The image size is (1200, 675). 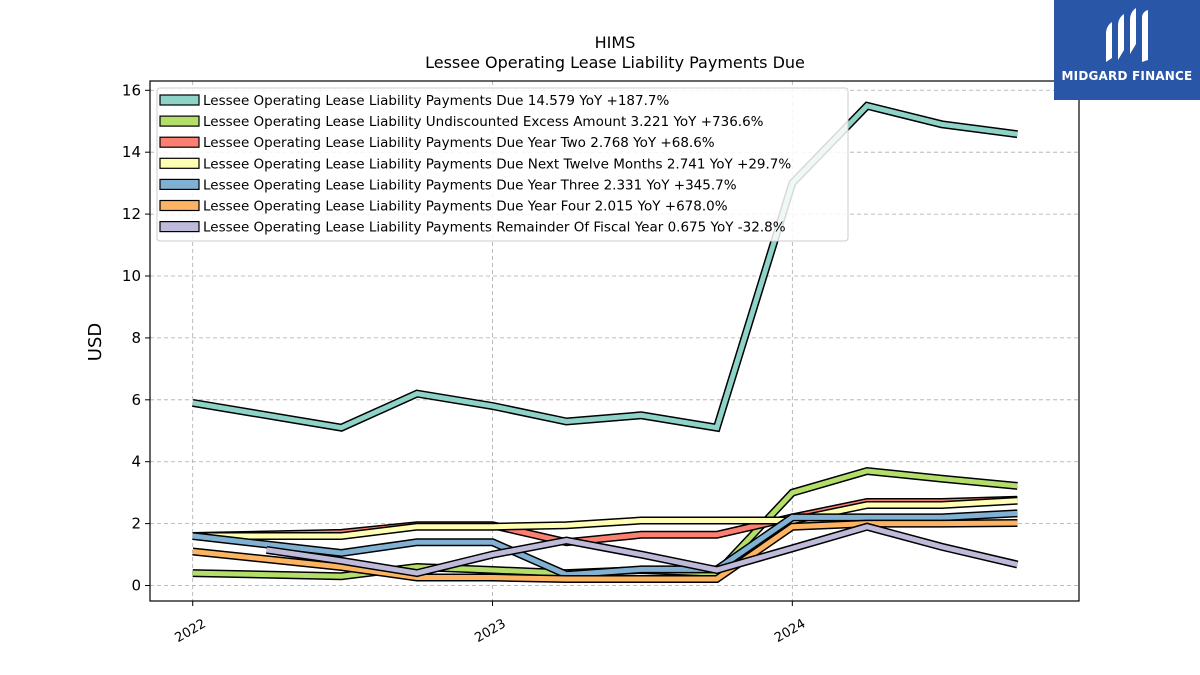 What do you see at coordinates (1127, 35) in the screenshot?
I see `brand-mark-icon` at bounding box center [1127, 35].